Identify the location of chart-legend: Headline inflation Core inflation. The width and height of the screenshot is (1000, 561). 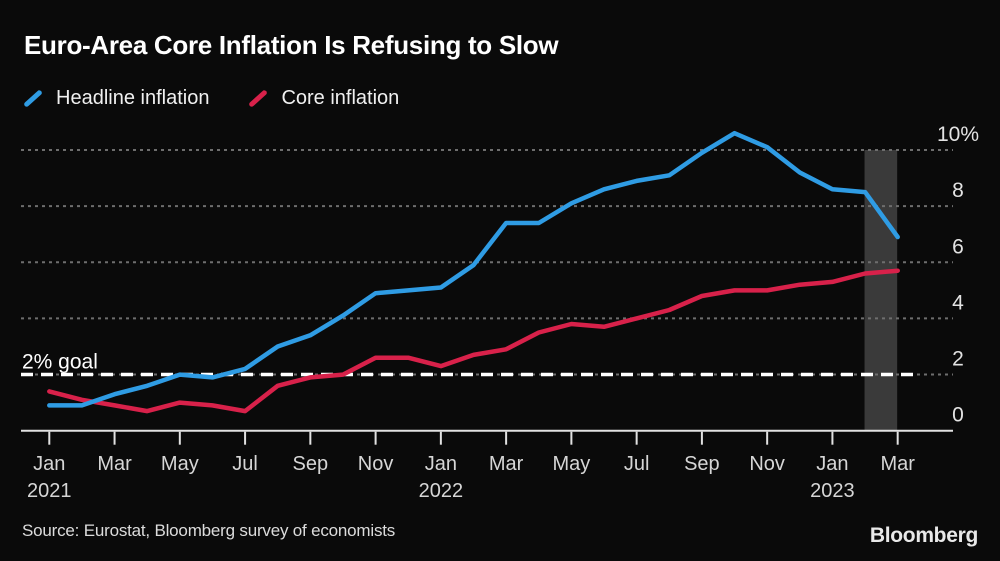
(210, 98).